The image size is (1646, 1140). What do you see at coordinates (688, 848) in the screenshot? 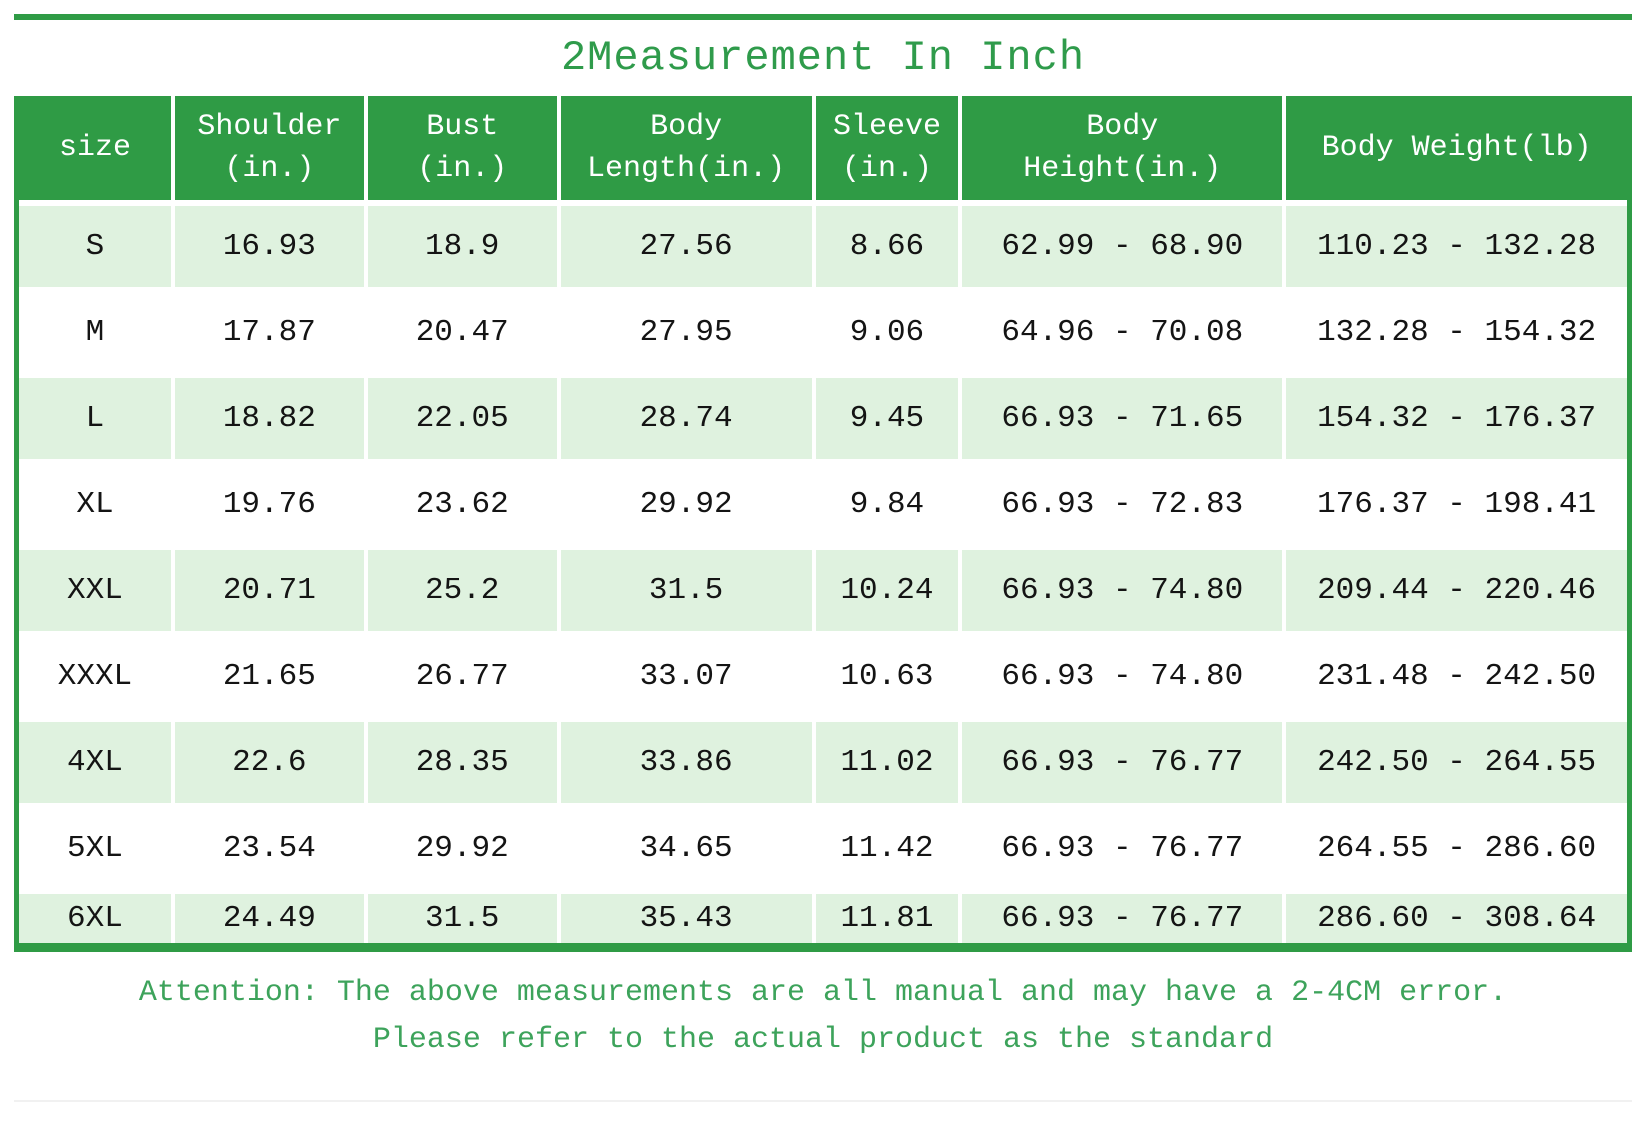
I see `cell-body-length: 34.65` at bounding box center [688, 848].